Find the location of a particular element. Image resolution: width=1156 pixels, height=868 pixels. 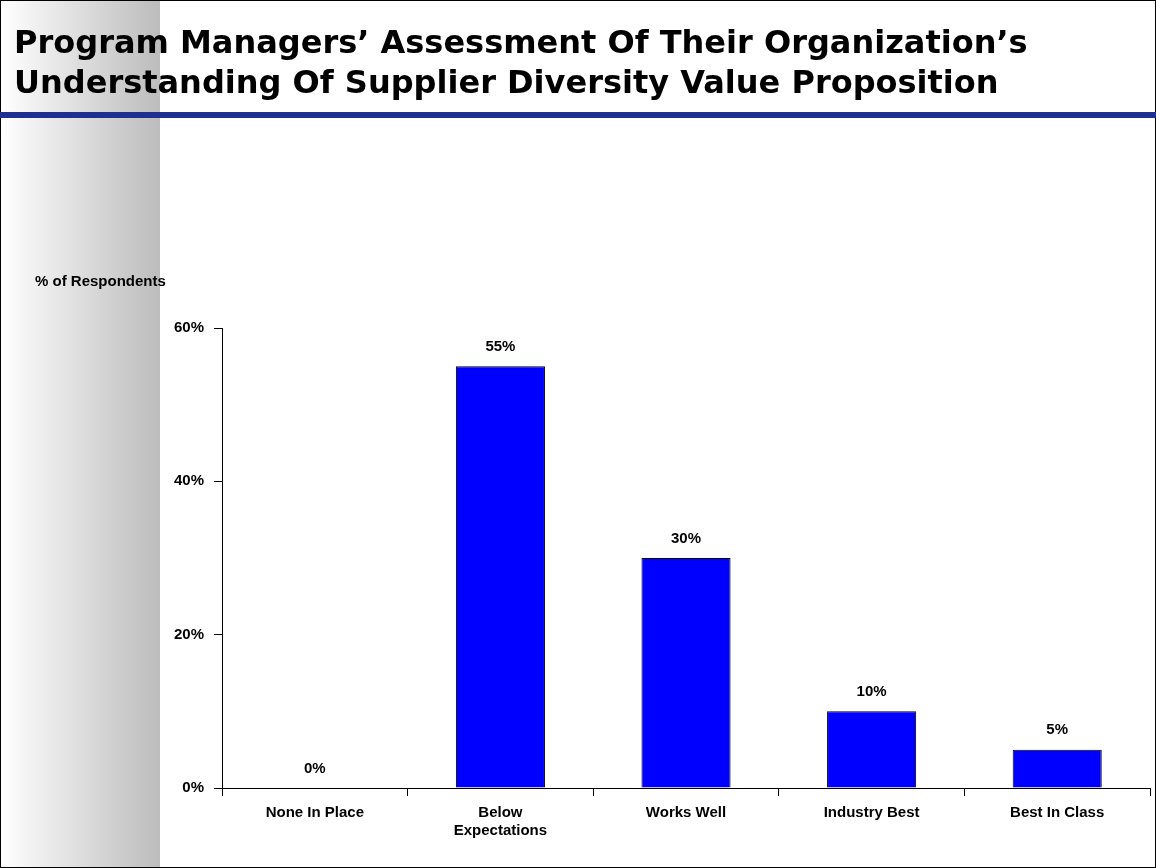

x-tick-label: Below Expectations is located at coordinates (500, 821).